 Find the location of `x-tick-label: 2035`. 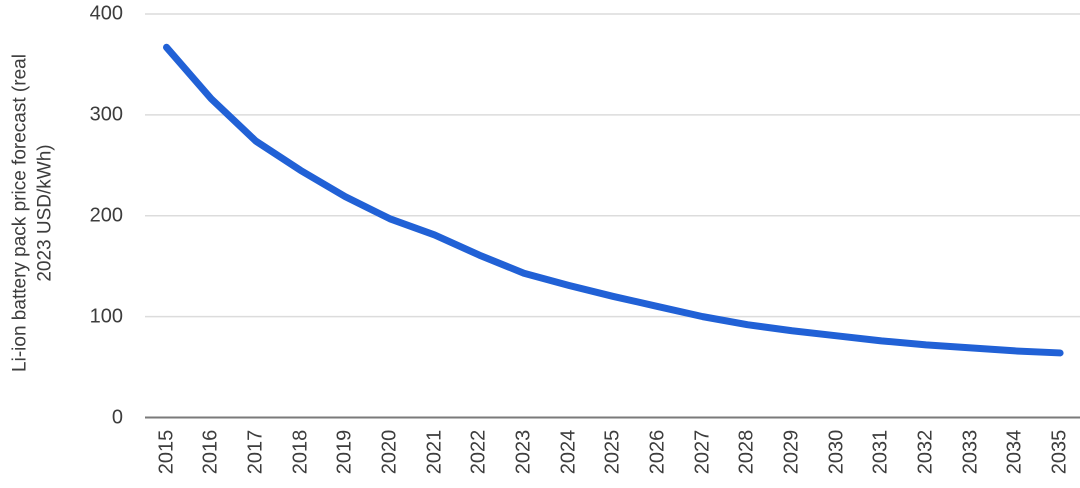

x-tick-label: 2035 is located at coordinates (1059, 452).